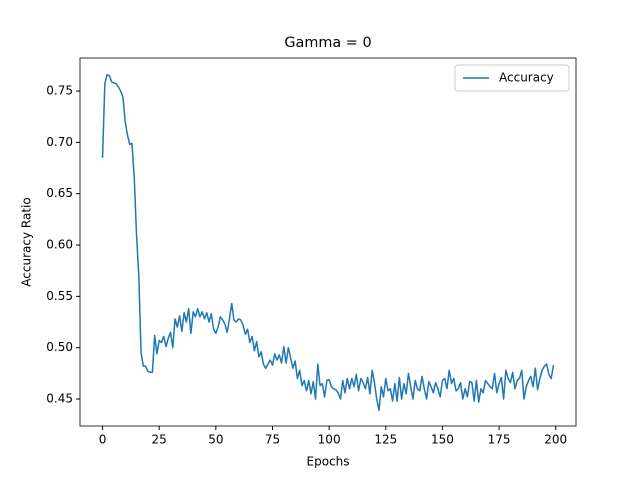 The height and width of the screenshot is (480, 640). I want to click on chart-title: Gamma = 0, so click(327, 43).